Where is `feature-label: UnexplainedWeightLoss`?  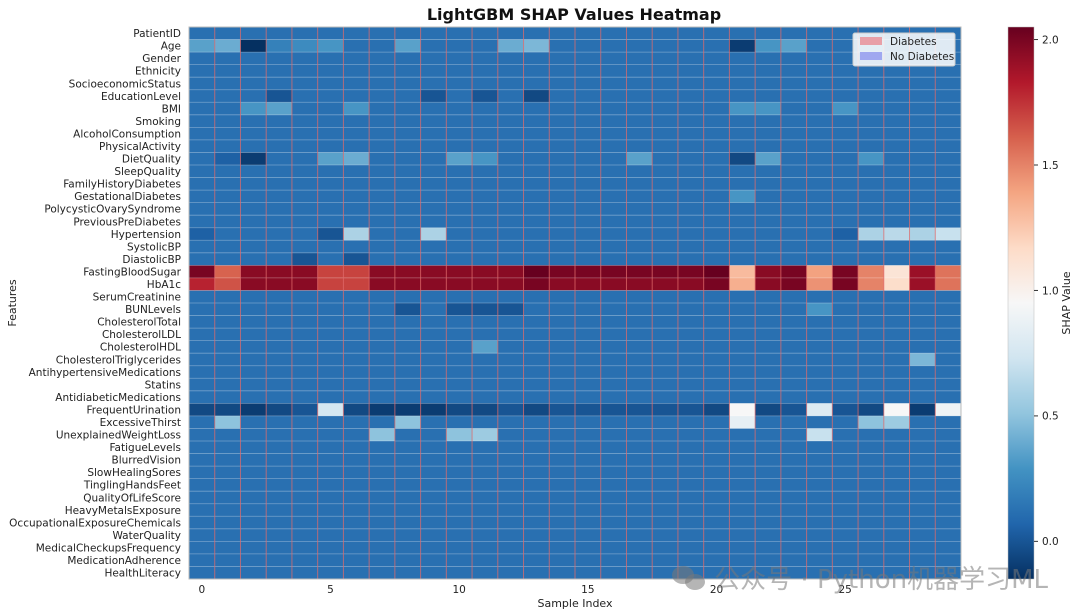 feature-label: UnexplainedWeightLoss is located at coordinates (118, 436).